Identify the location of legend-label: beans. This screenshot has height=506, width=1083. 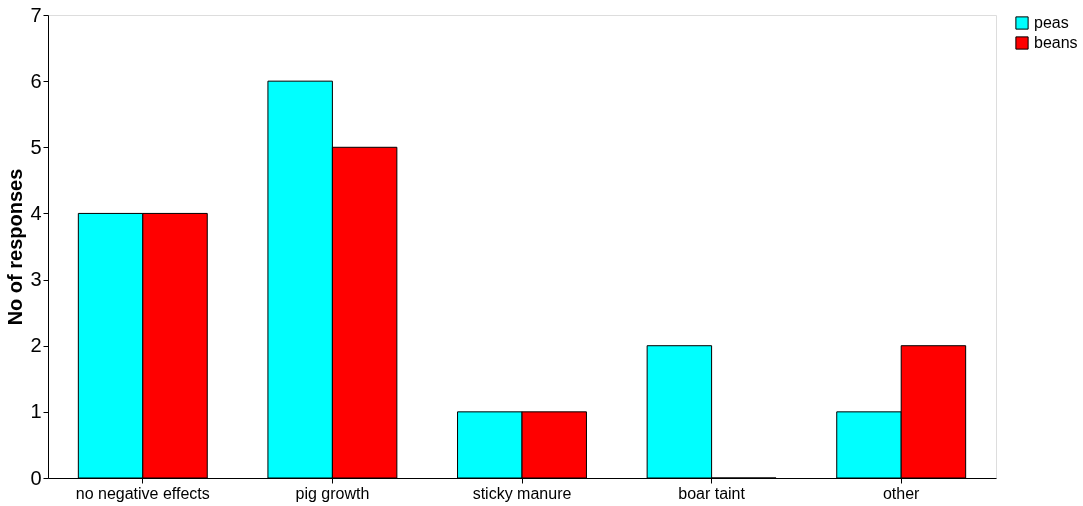
(1056, 42).